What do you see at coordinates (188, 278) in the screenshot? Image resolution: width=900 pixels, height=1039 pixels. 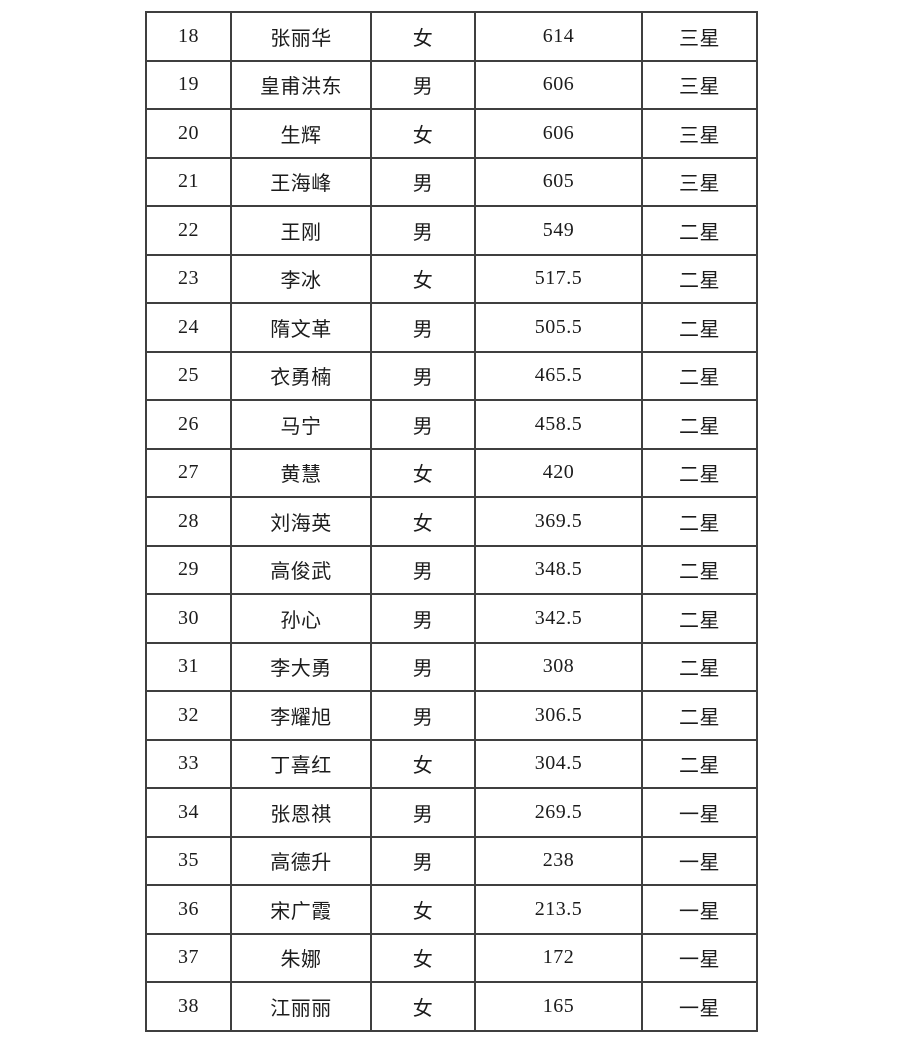 I see `row-number-cell: 23` at bounding box center [188, 278].